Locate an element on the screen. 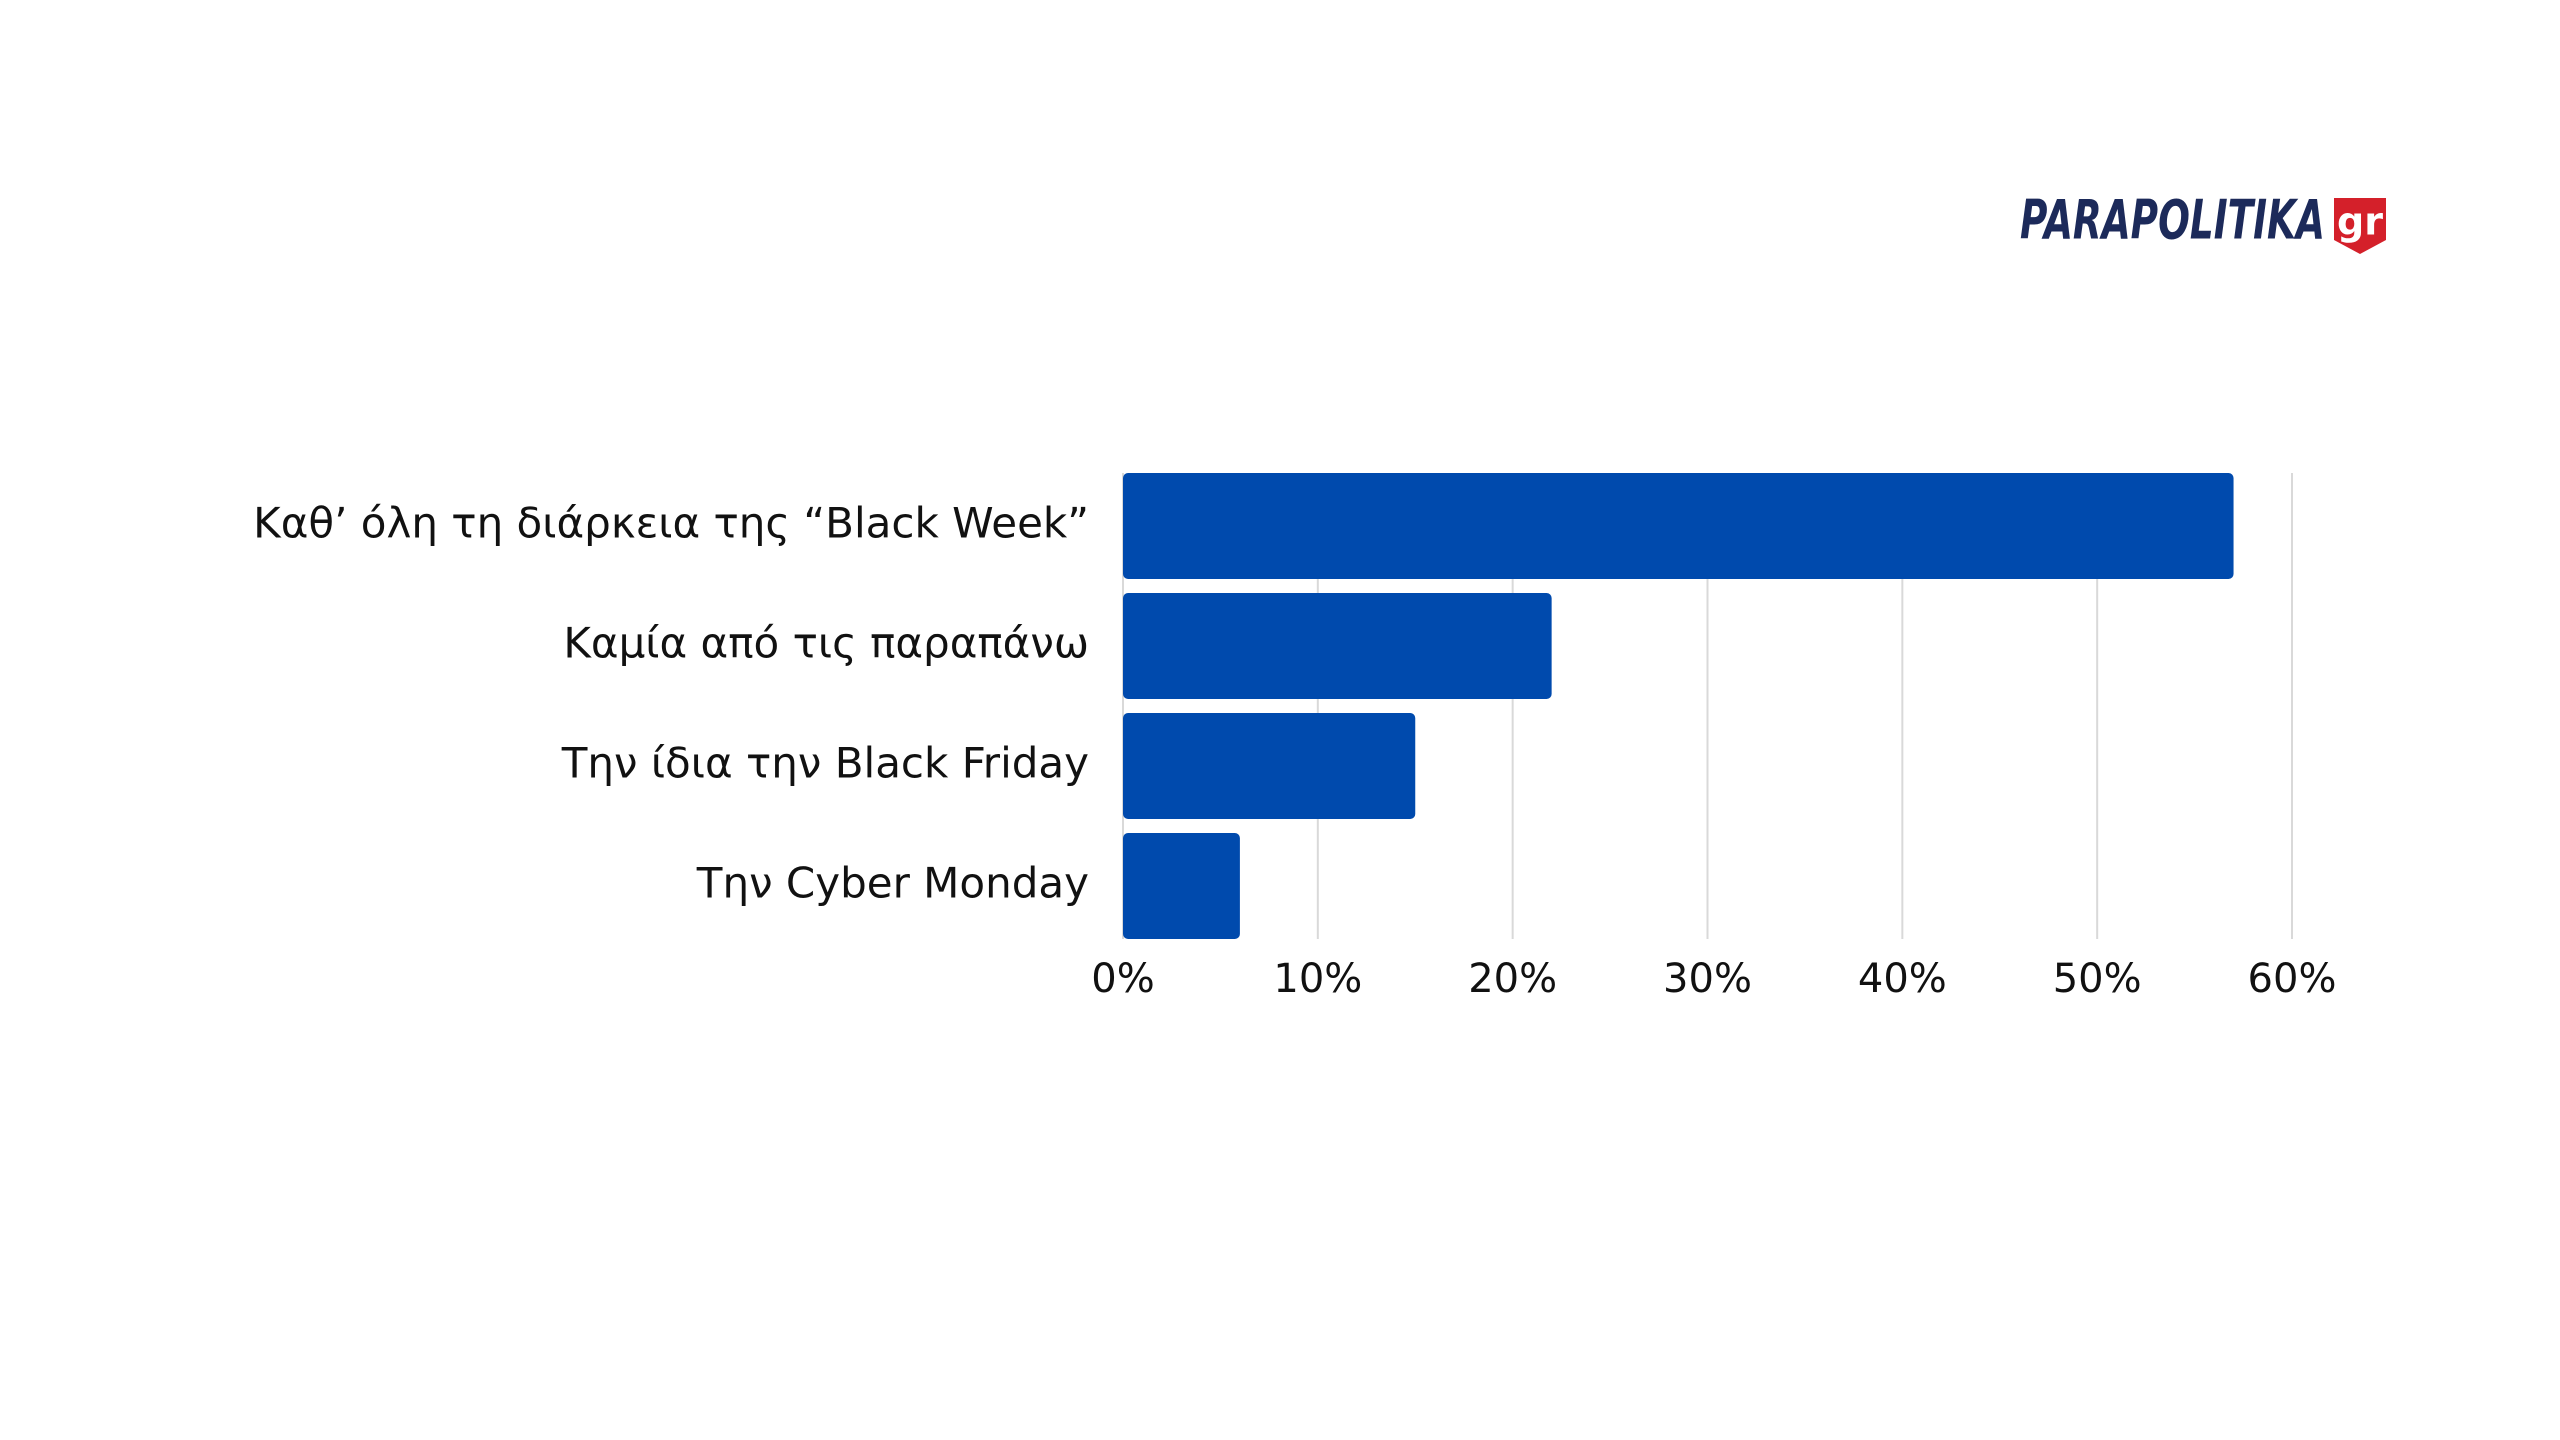 The height and width of the screenshot is (1440, 2560). y-tick-label: Την Cyber Monday is located at coordinates (892, 883).